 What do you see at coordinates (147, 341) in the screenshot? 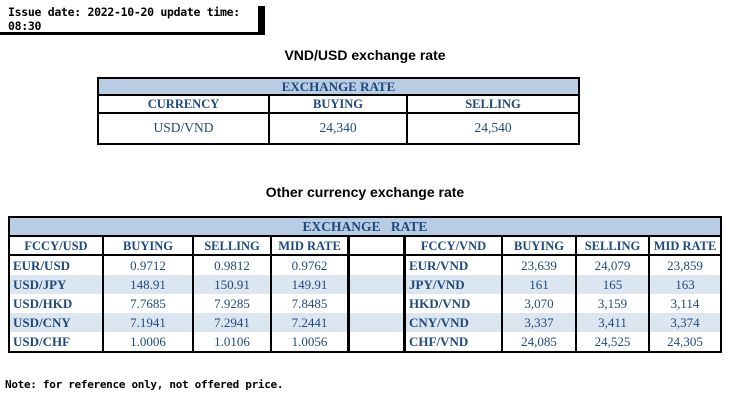
I see `buying-value: 1.0006` at bounding box center [147, 341].